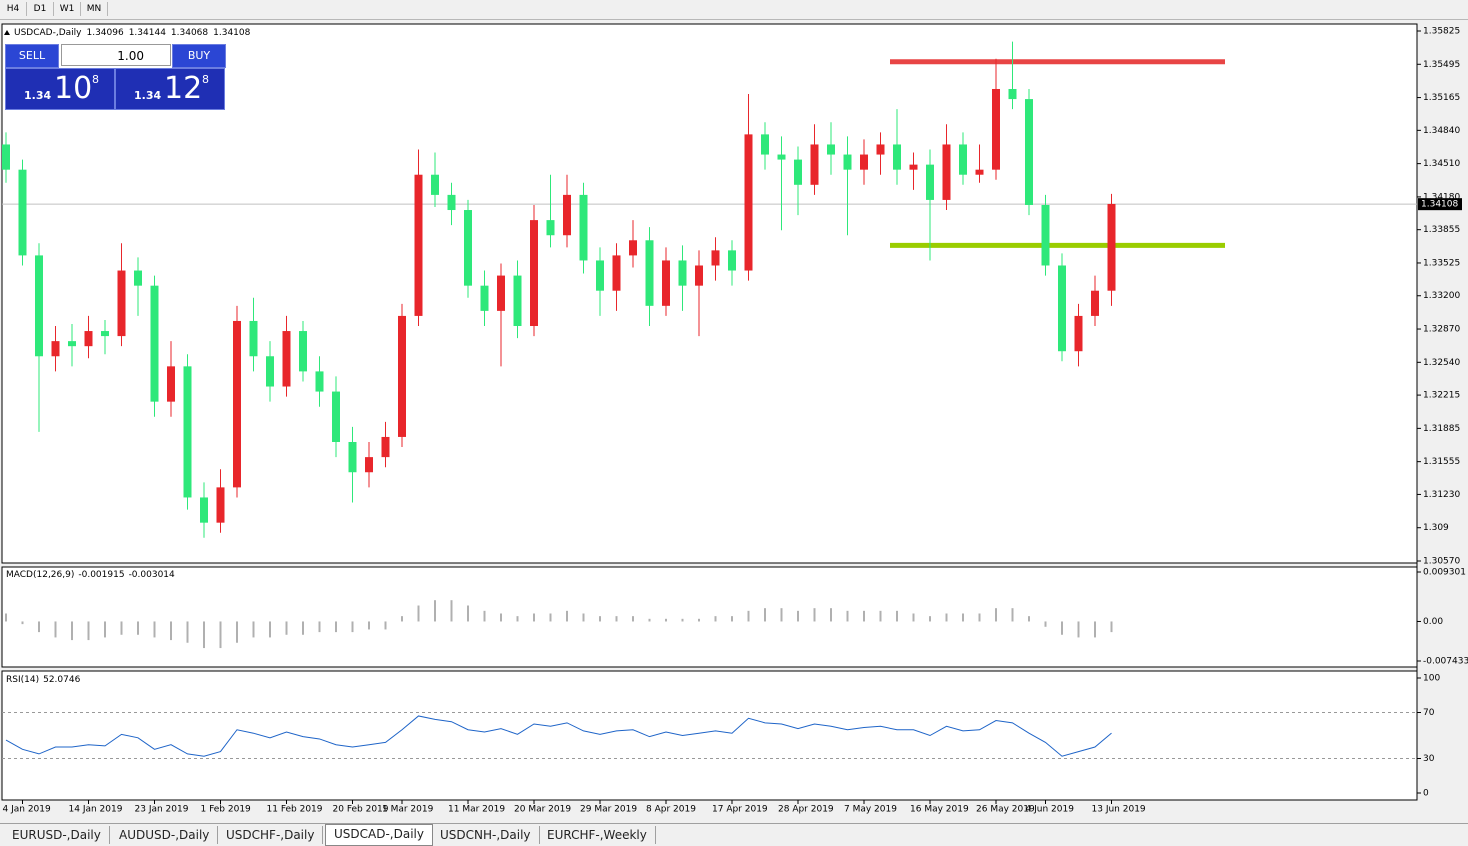 This screenshot has width=1468, height=846. Describe the element at coordinates (1445, 662) in the screenshot. I see `y-tick-label: -0.007433` at that location.